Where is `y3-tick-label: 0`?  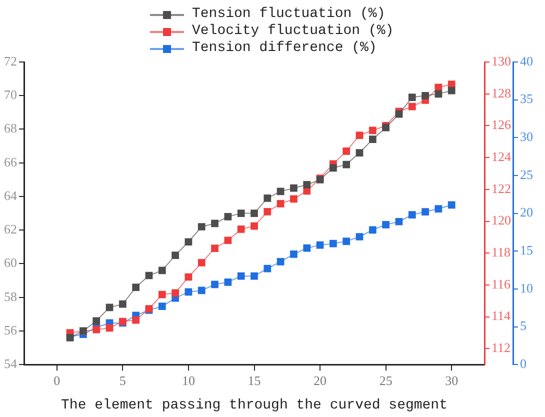
y3-tick-label: 0 is located at coordinates (523, 364).